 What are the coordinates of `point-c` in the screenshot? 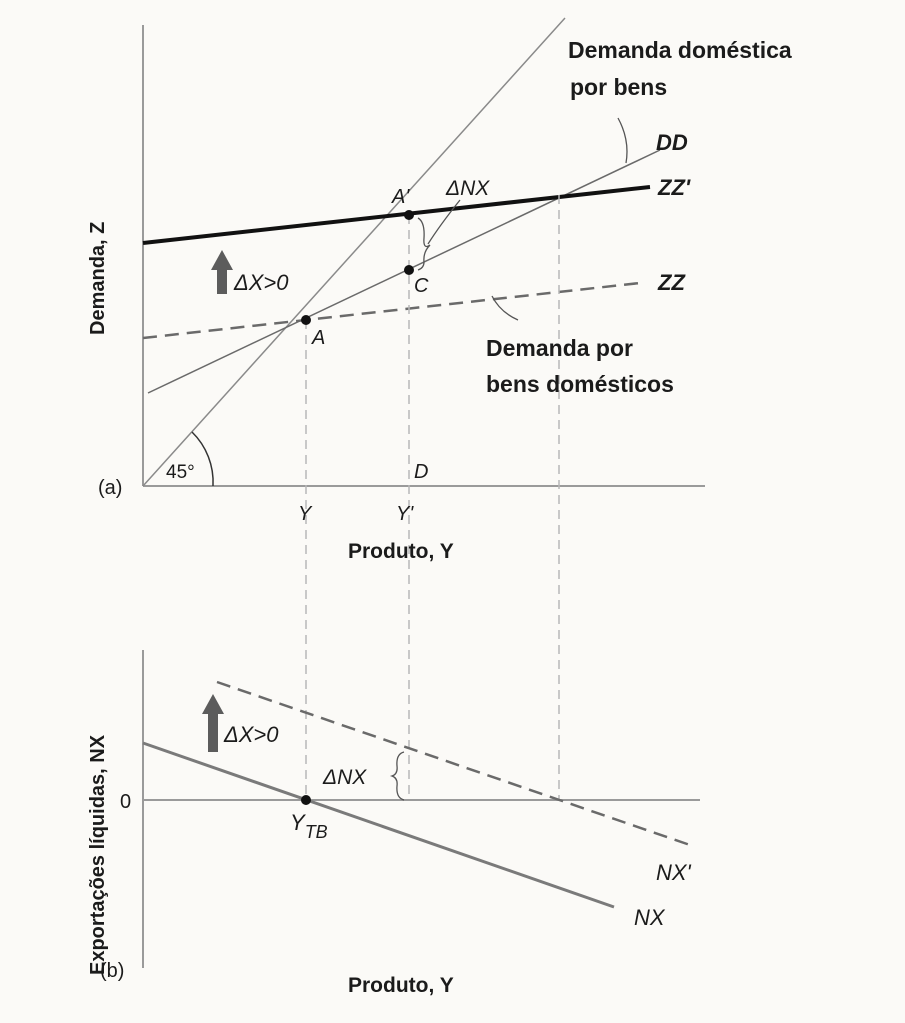 It's located at (409, 270).